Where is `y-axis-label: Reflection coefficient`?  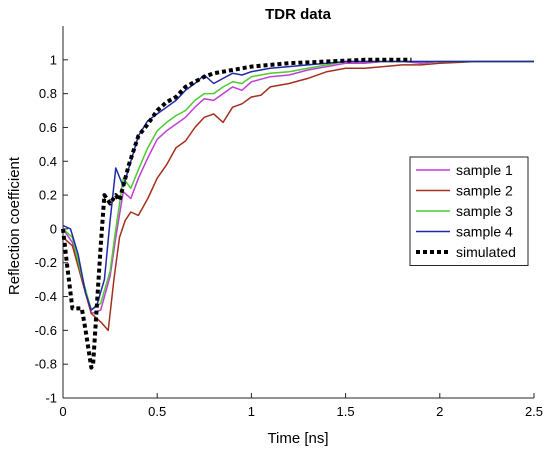 y-axis-label: Reflection coefficient is located at coordinates (14, 225).